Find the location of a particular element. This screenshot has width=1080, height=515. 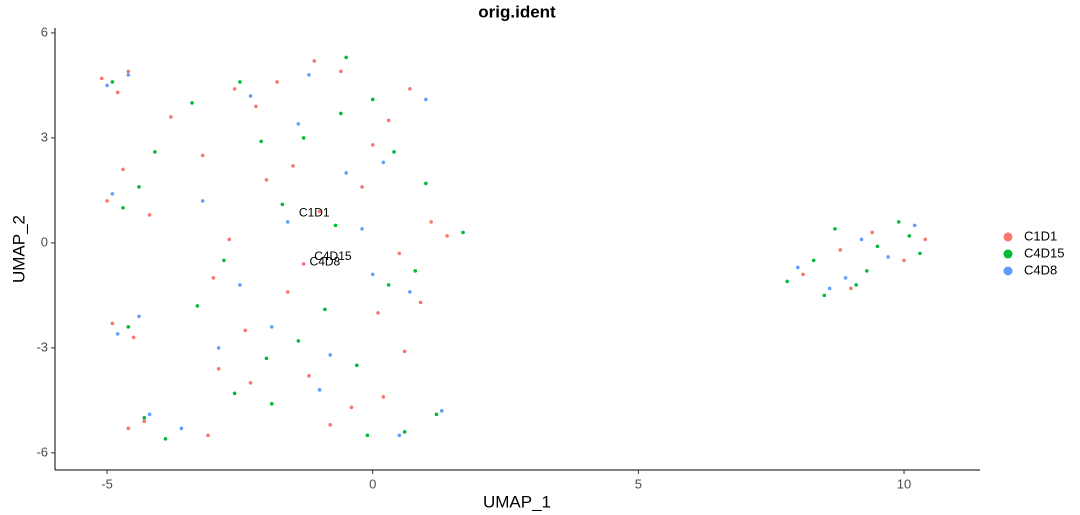

x-tick-label: 0 is located at coordinates (372, 483).